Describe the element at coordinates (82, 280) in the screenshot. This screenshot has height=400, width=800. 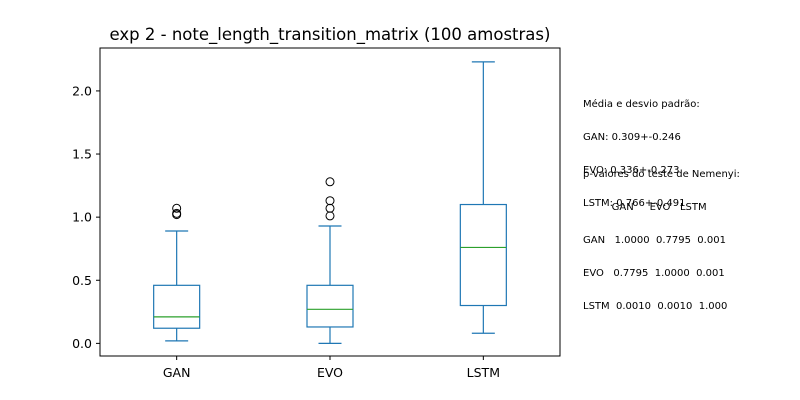
I see `y-tick-label: 0.5` at that location.